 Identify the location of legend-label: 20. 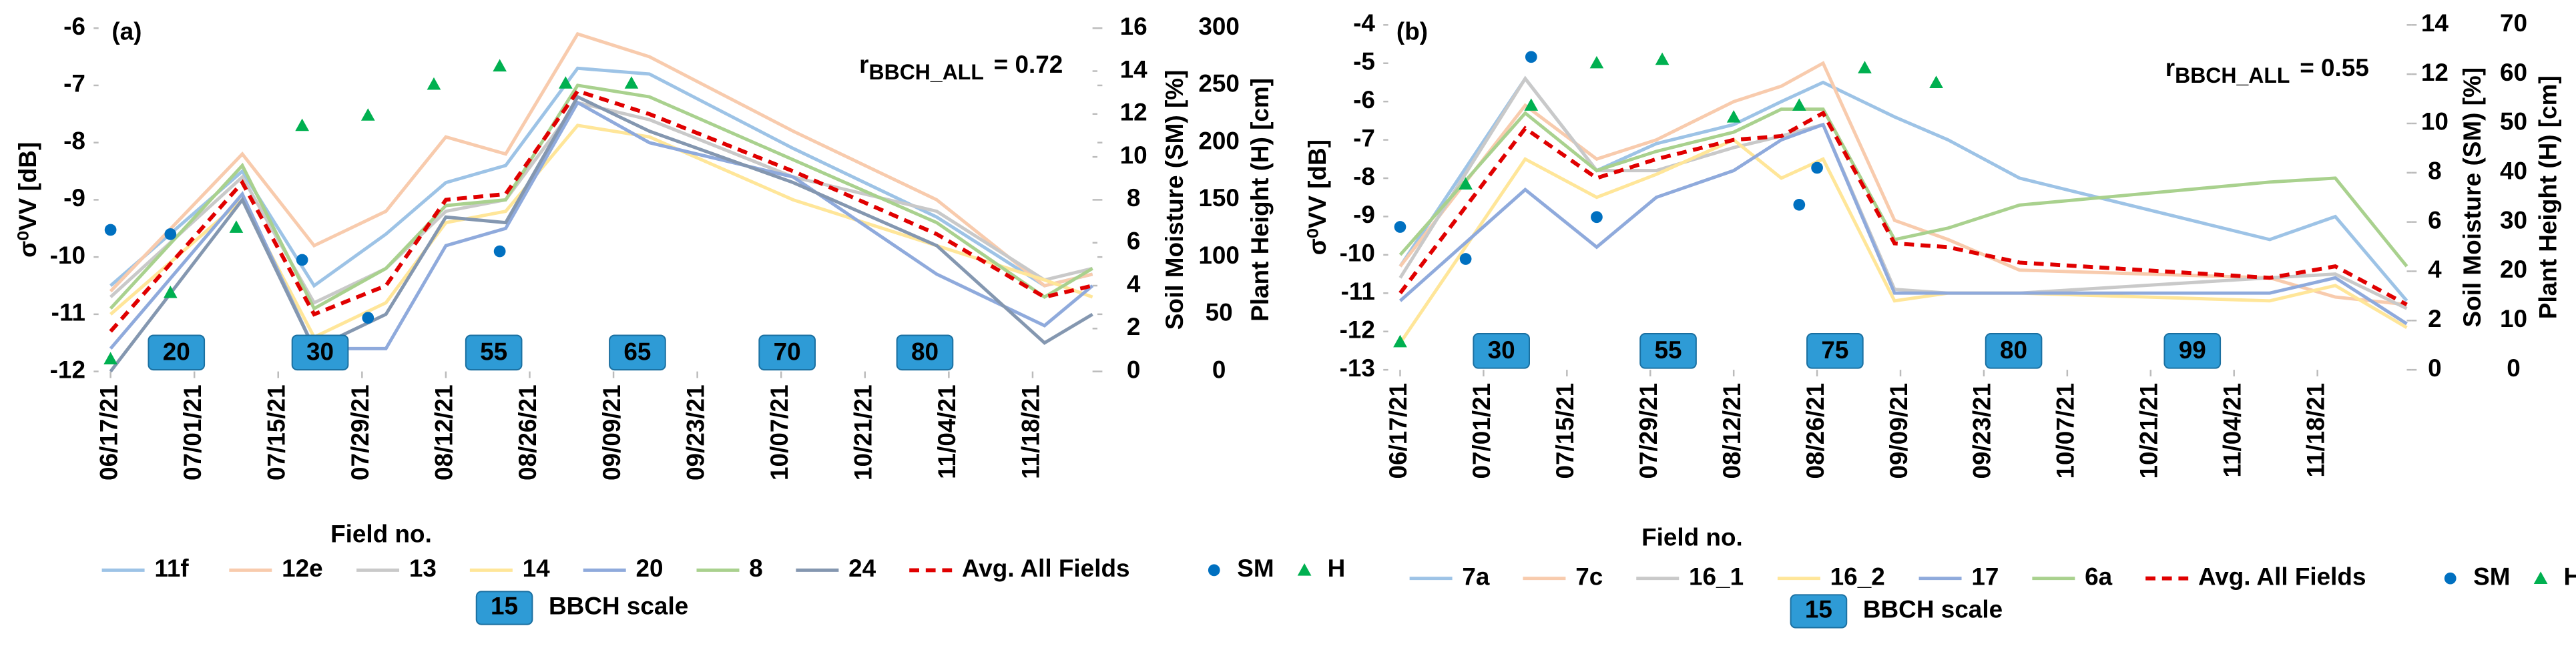
(649, 569).